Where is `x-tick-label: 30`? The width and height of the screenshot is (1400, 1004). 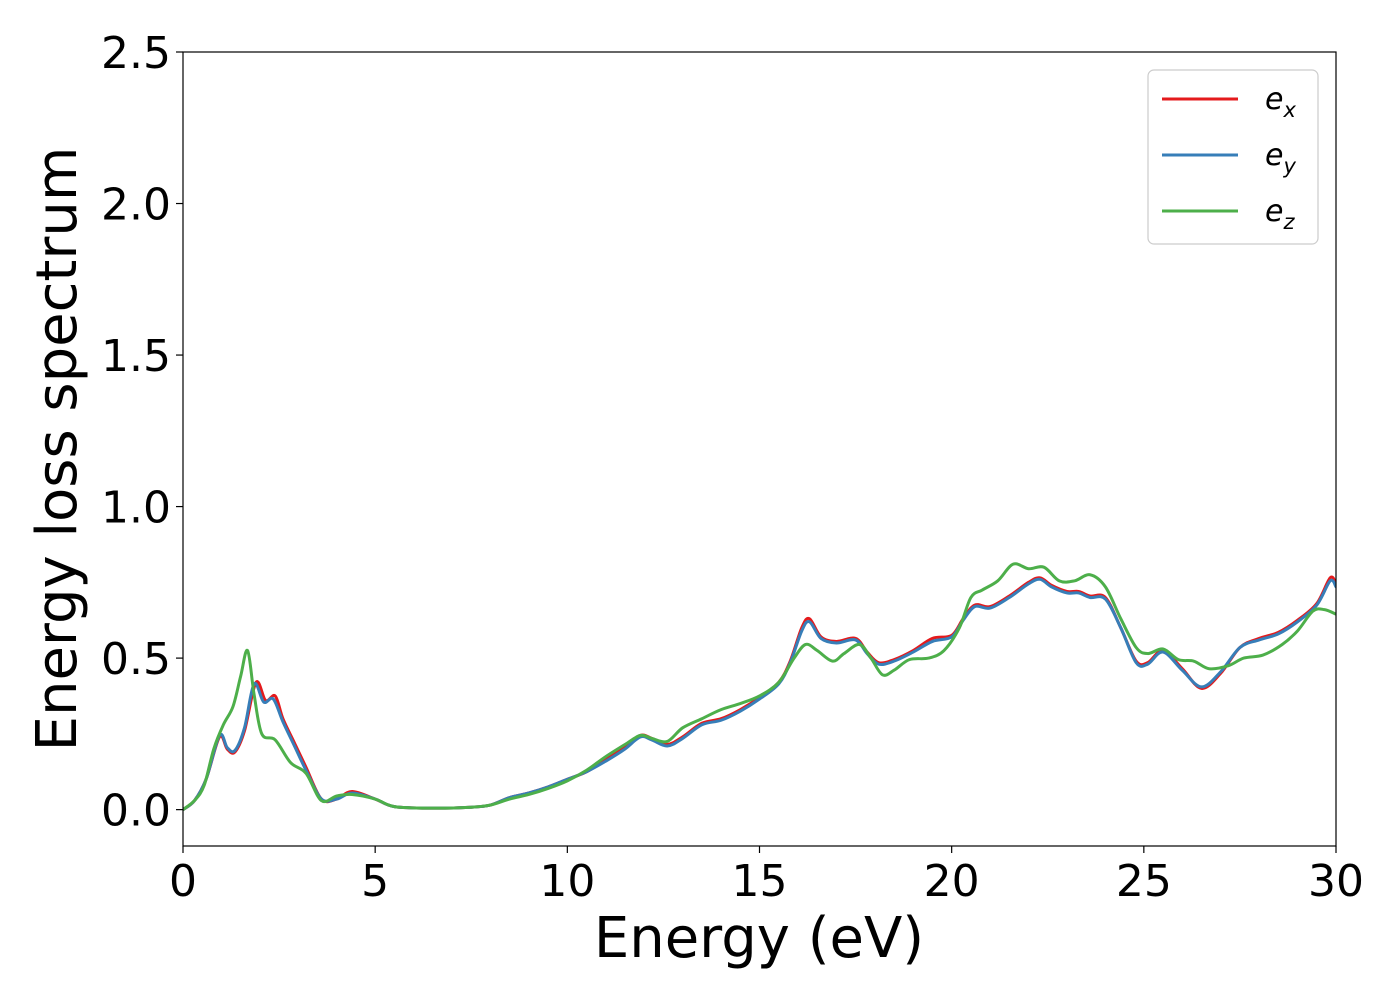
x-tick-label: 30 is located at coordinates (1336, 881).